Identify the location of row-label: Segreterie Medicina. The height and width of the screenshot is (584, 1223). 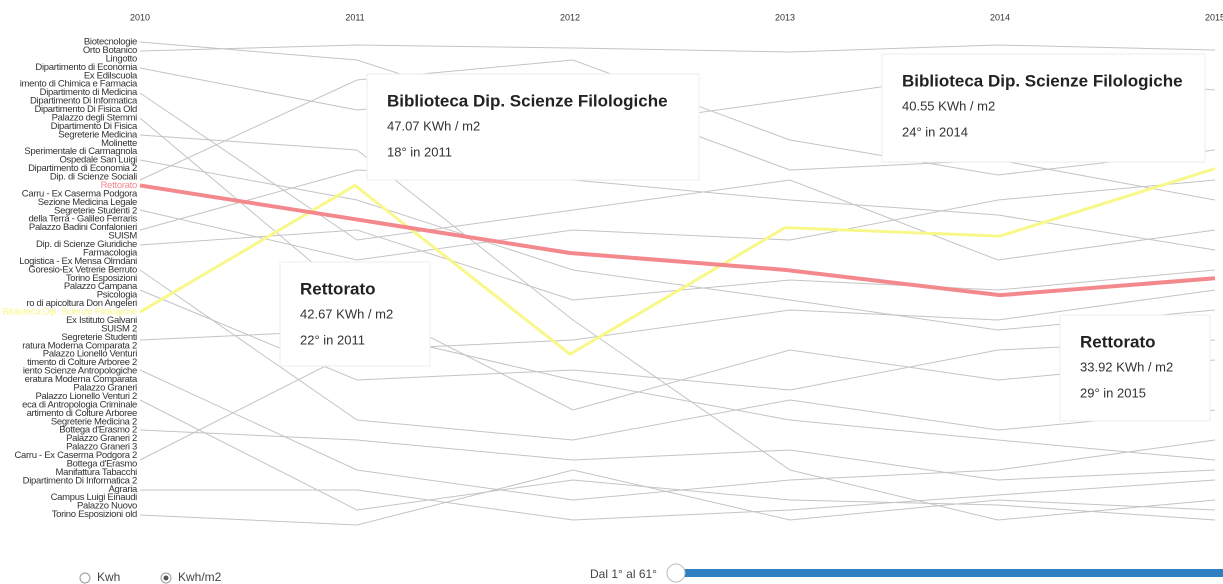
(98, 134).